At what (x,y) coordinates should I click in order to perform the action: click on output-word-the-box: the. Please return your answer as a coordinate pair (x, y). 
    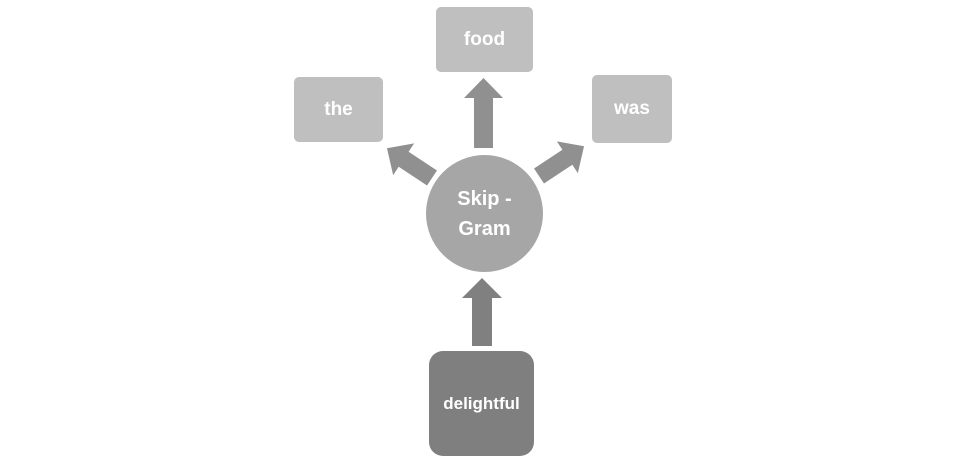
    Looking at the image, I should click on (338, 109).